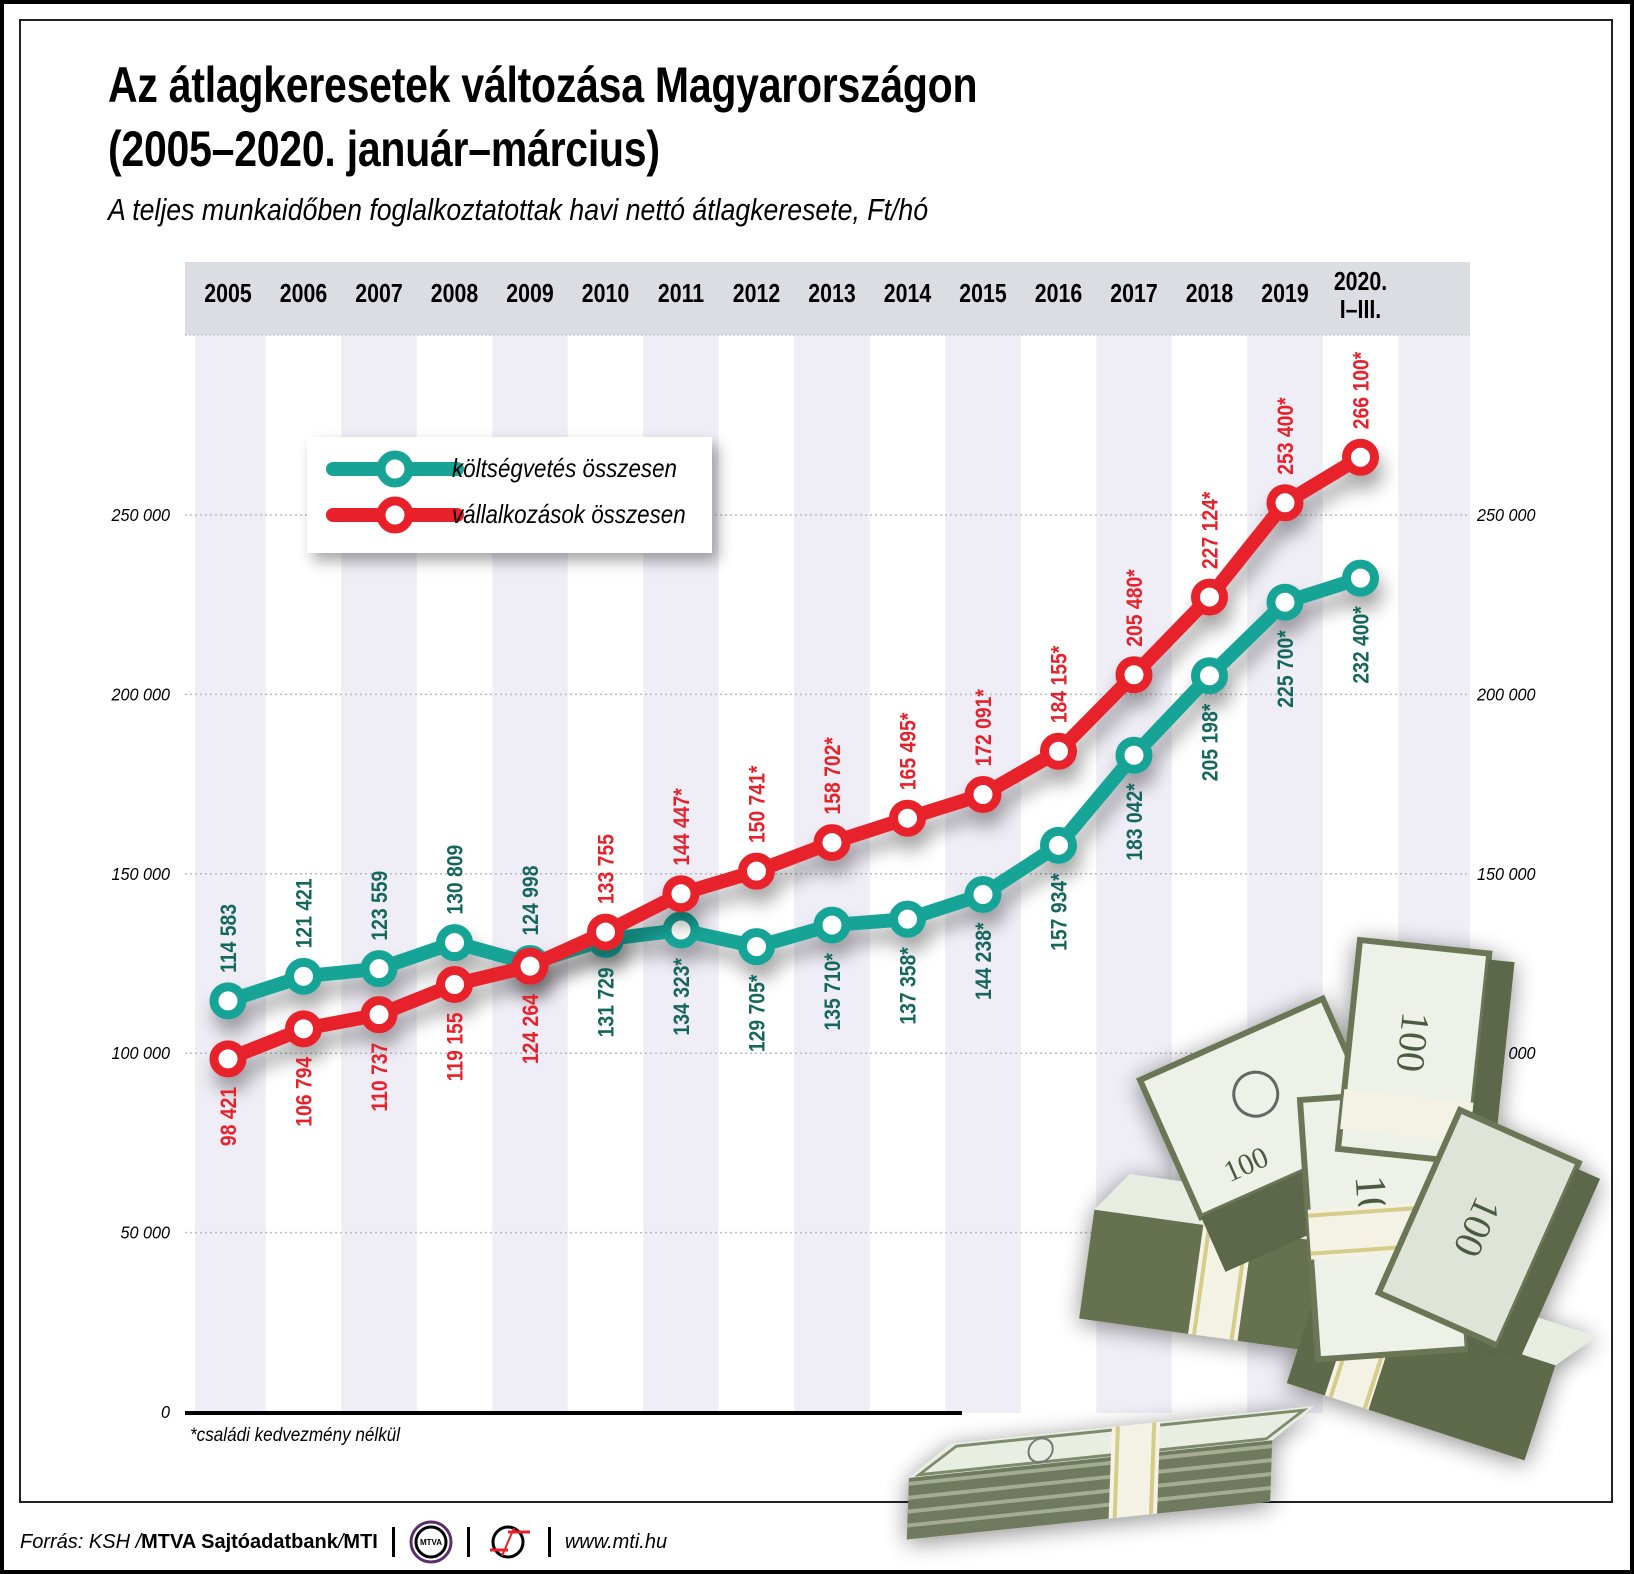  What do you see at coordinates (455, 880) in the screenshot?
I see `data-value-label: 130 809` at bounding box center [455, 880].